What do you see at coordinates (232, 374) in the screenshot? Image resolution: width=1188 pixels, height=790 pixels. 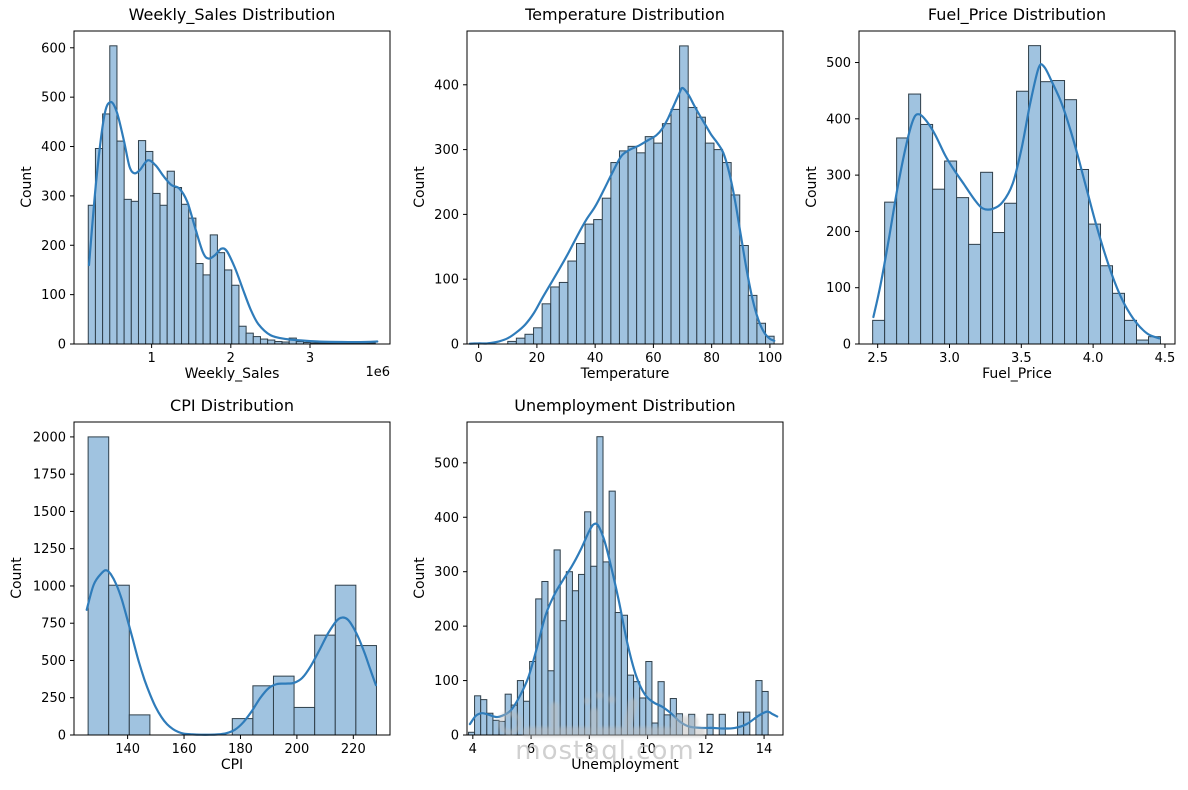 I see `x-axis-label: Weekly_Sales` at bounding box center [232, 374].